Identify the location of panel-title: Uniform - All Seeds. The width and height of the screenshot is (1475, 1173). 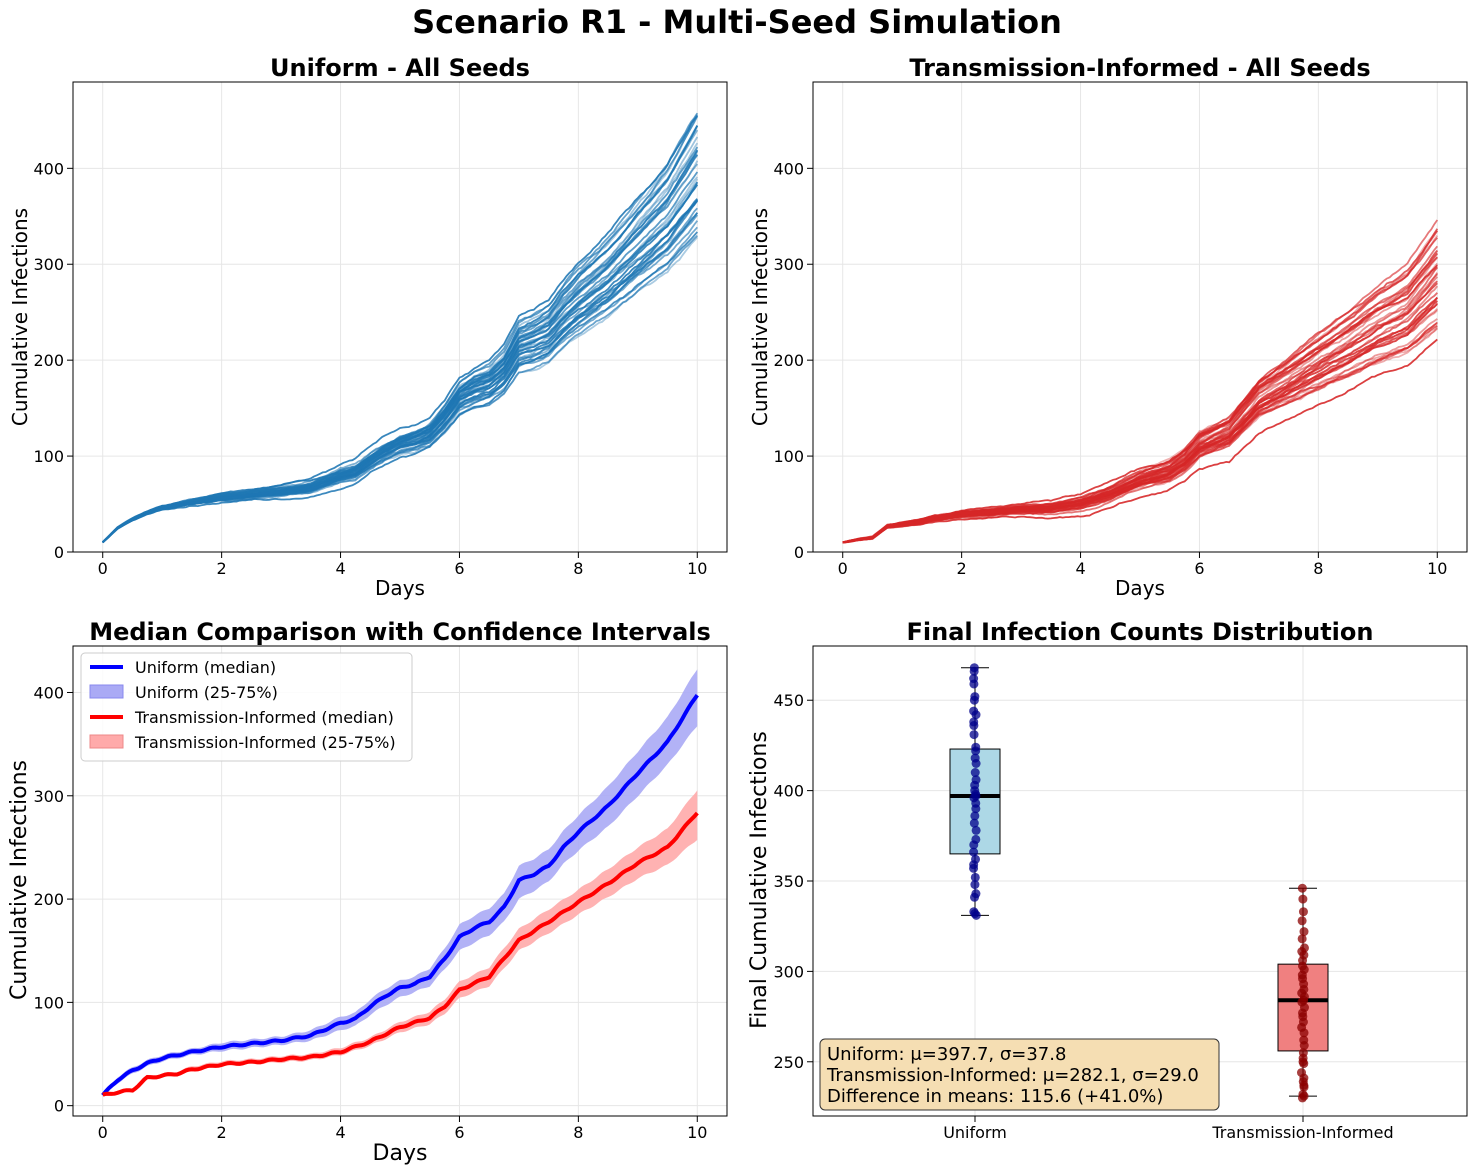
(400, 68).